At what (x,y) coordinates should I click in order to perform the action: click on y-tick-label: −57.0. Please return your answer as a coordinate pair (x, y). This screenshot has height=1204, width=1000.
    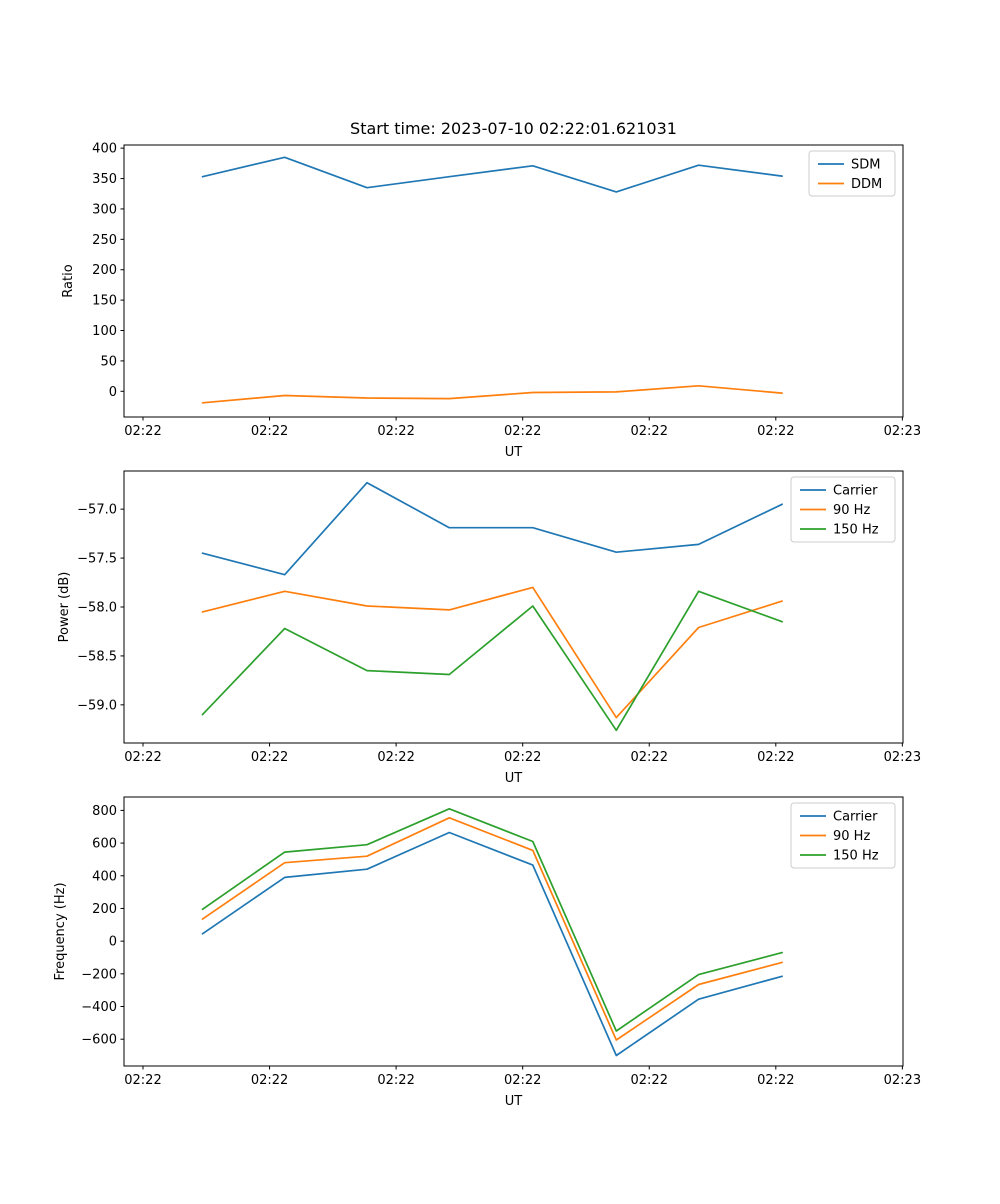
    Looking at the image, I should click on (97, 510).